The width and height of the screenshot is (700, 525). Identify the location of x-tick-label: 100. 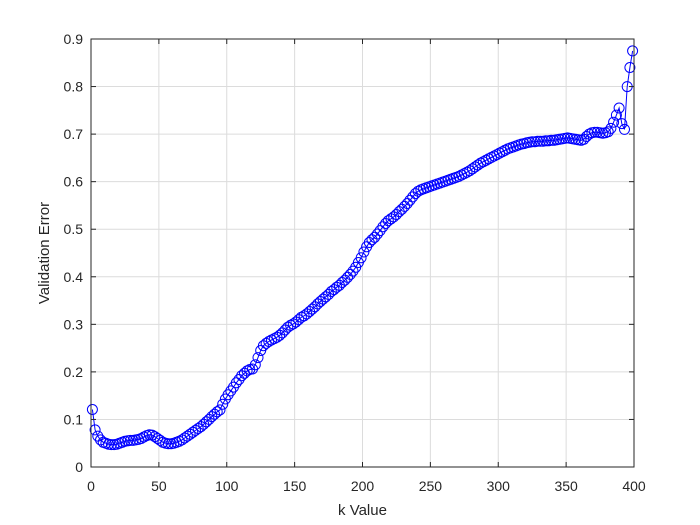
(227, 486).